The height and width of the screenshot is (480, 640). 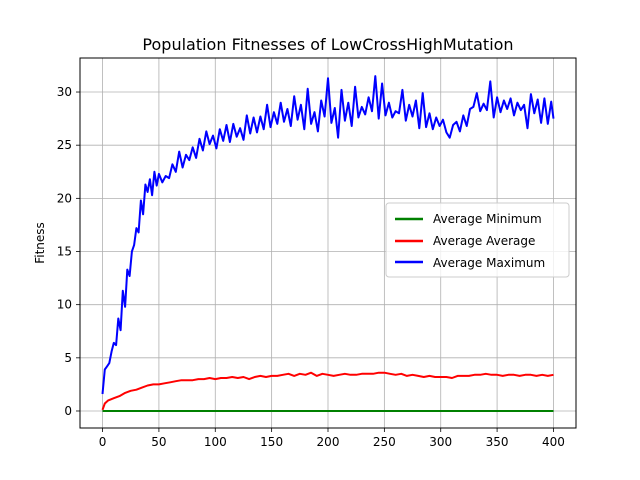 I want to click on x-tick-label: 250, so click(x=384, y=442).